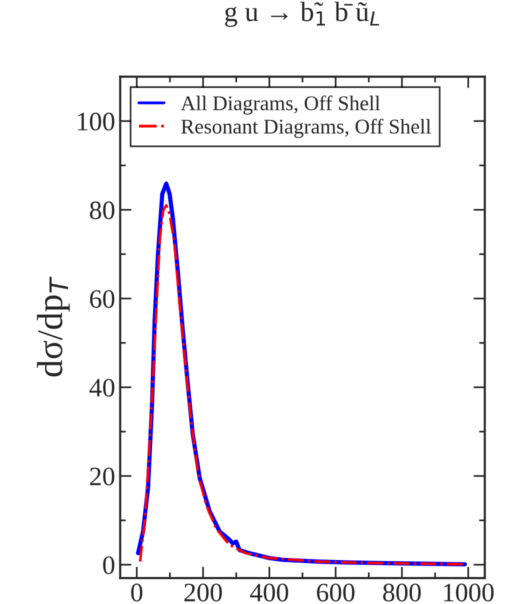 This screenshot has height=604, width=505. What do you see at coordinates (102, 477) in the screenshot?
I see `y-tick-label: 20` at bounding box center [102, 477].